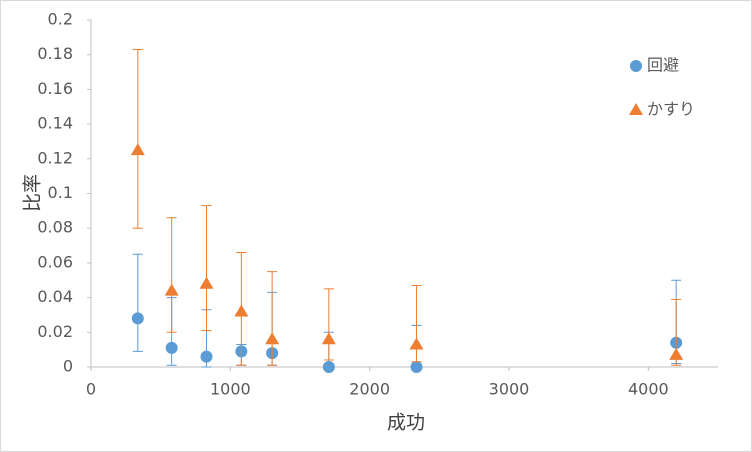 Image resolution: width=752 pixels, height=452 pixels. Describe the element at coordinates (671, 109) in the screenshot. I see `legend-label: かすり` at that location.